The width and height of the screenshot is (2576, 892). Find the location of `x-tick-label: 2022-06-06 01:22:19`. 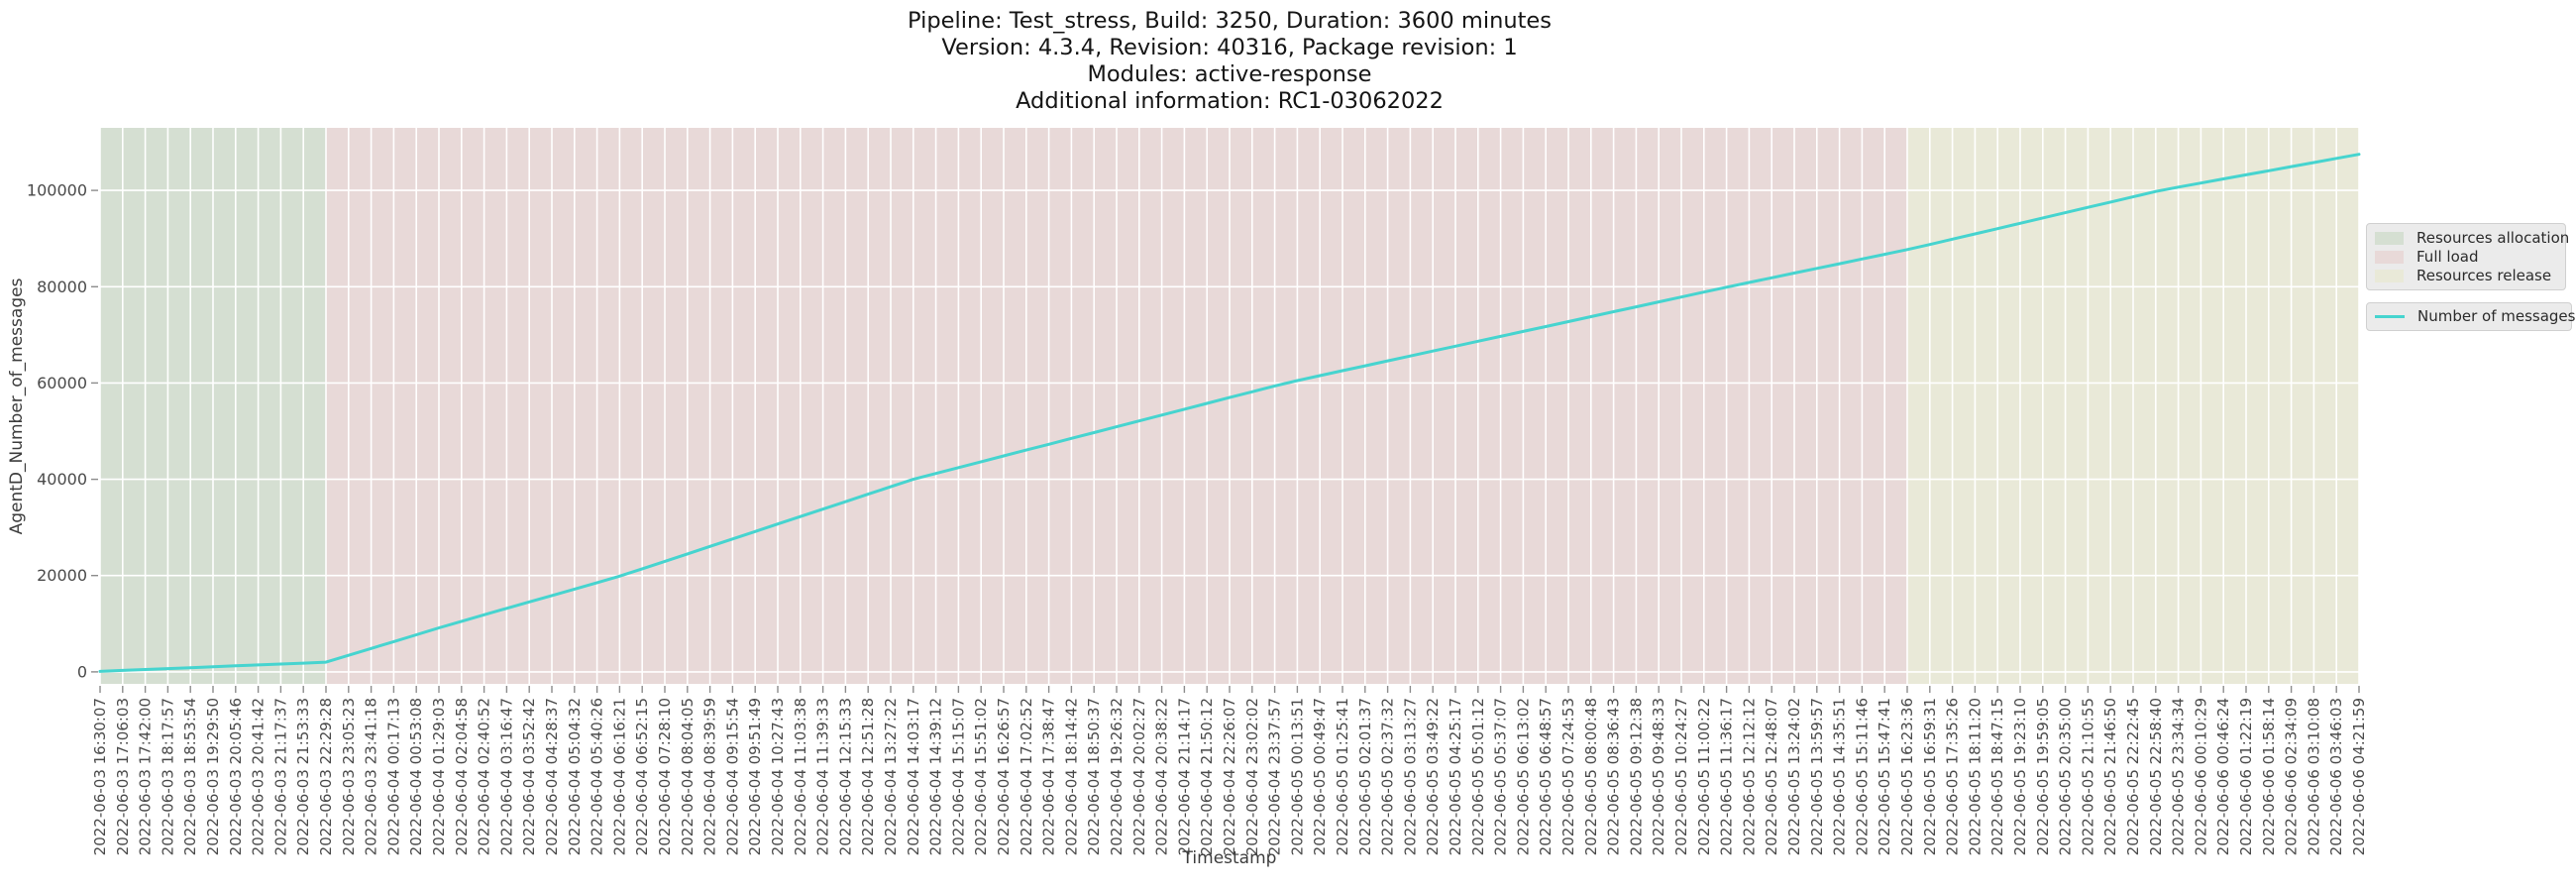

x-tick-label: 2022-06-06 01:22:19 is located at coordinates (2246, 777).